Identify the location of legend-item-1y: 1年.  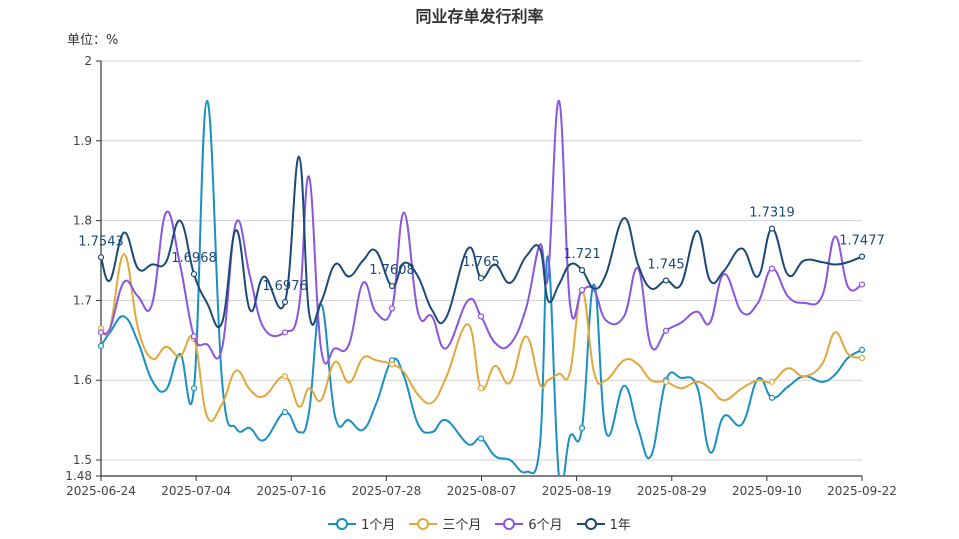
(603, 523).